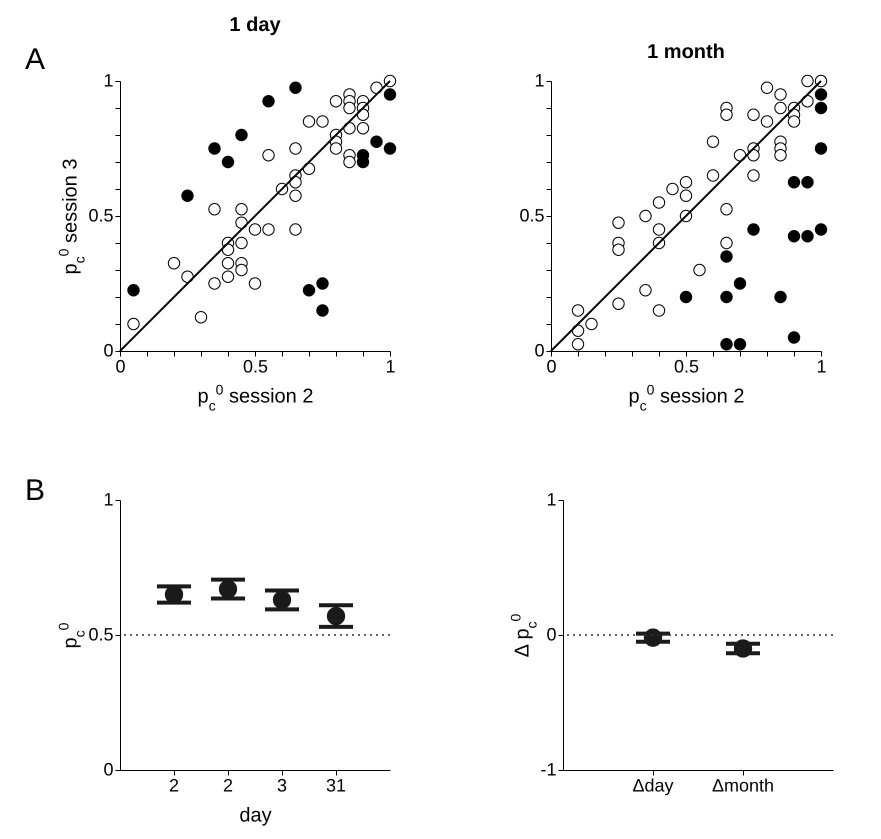 The width and height of the screenshot is (881, 839). What do you see at coordinates (255, 366) in the screenshot?
I see `x-tick-label: 0.5` at bounding box center [255, 366].